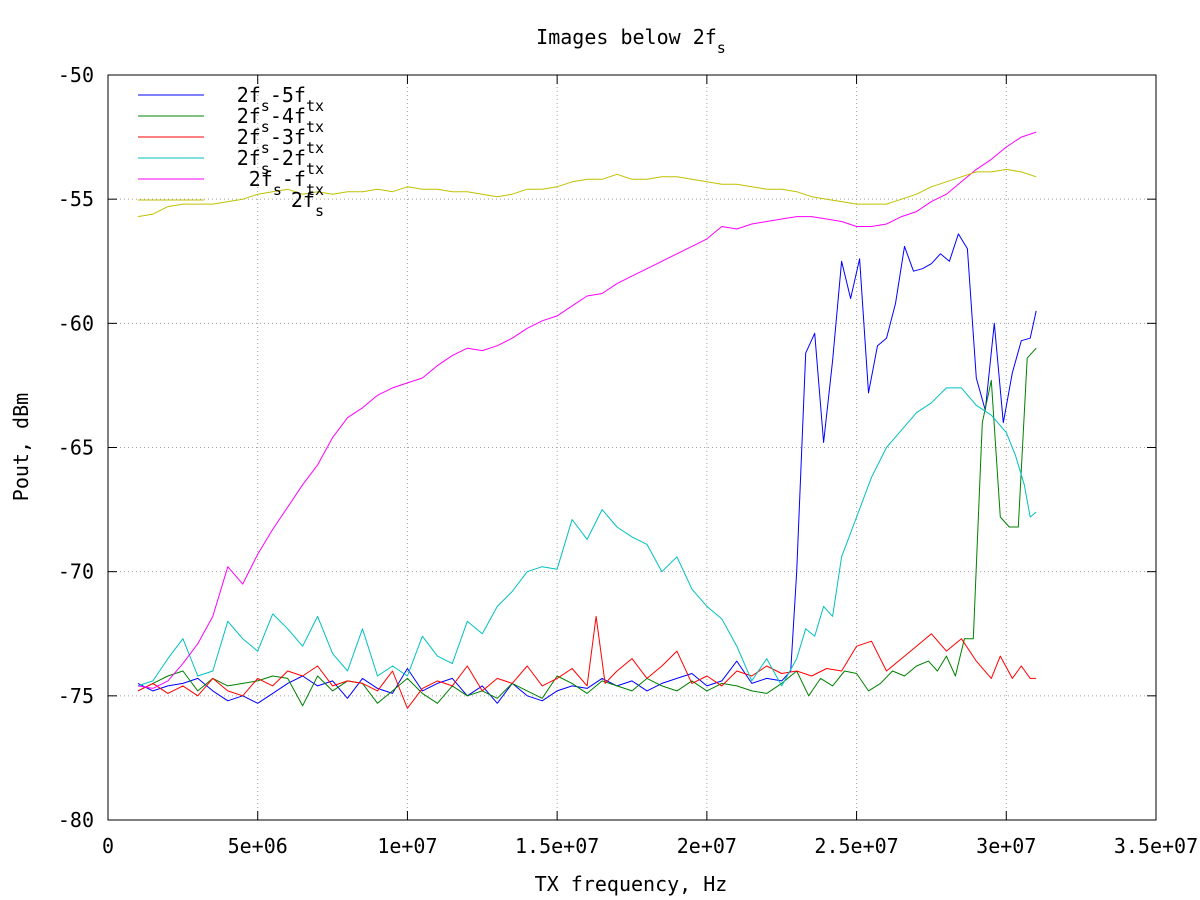 The width and height of the screenshot is (1200, 900). I want to click on x-tick-label: 3.5e+07, so click(1156, 846).